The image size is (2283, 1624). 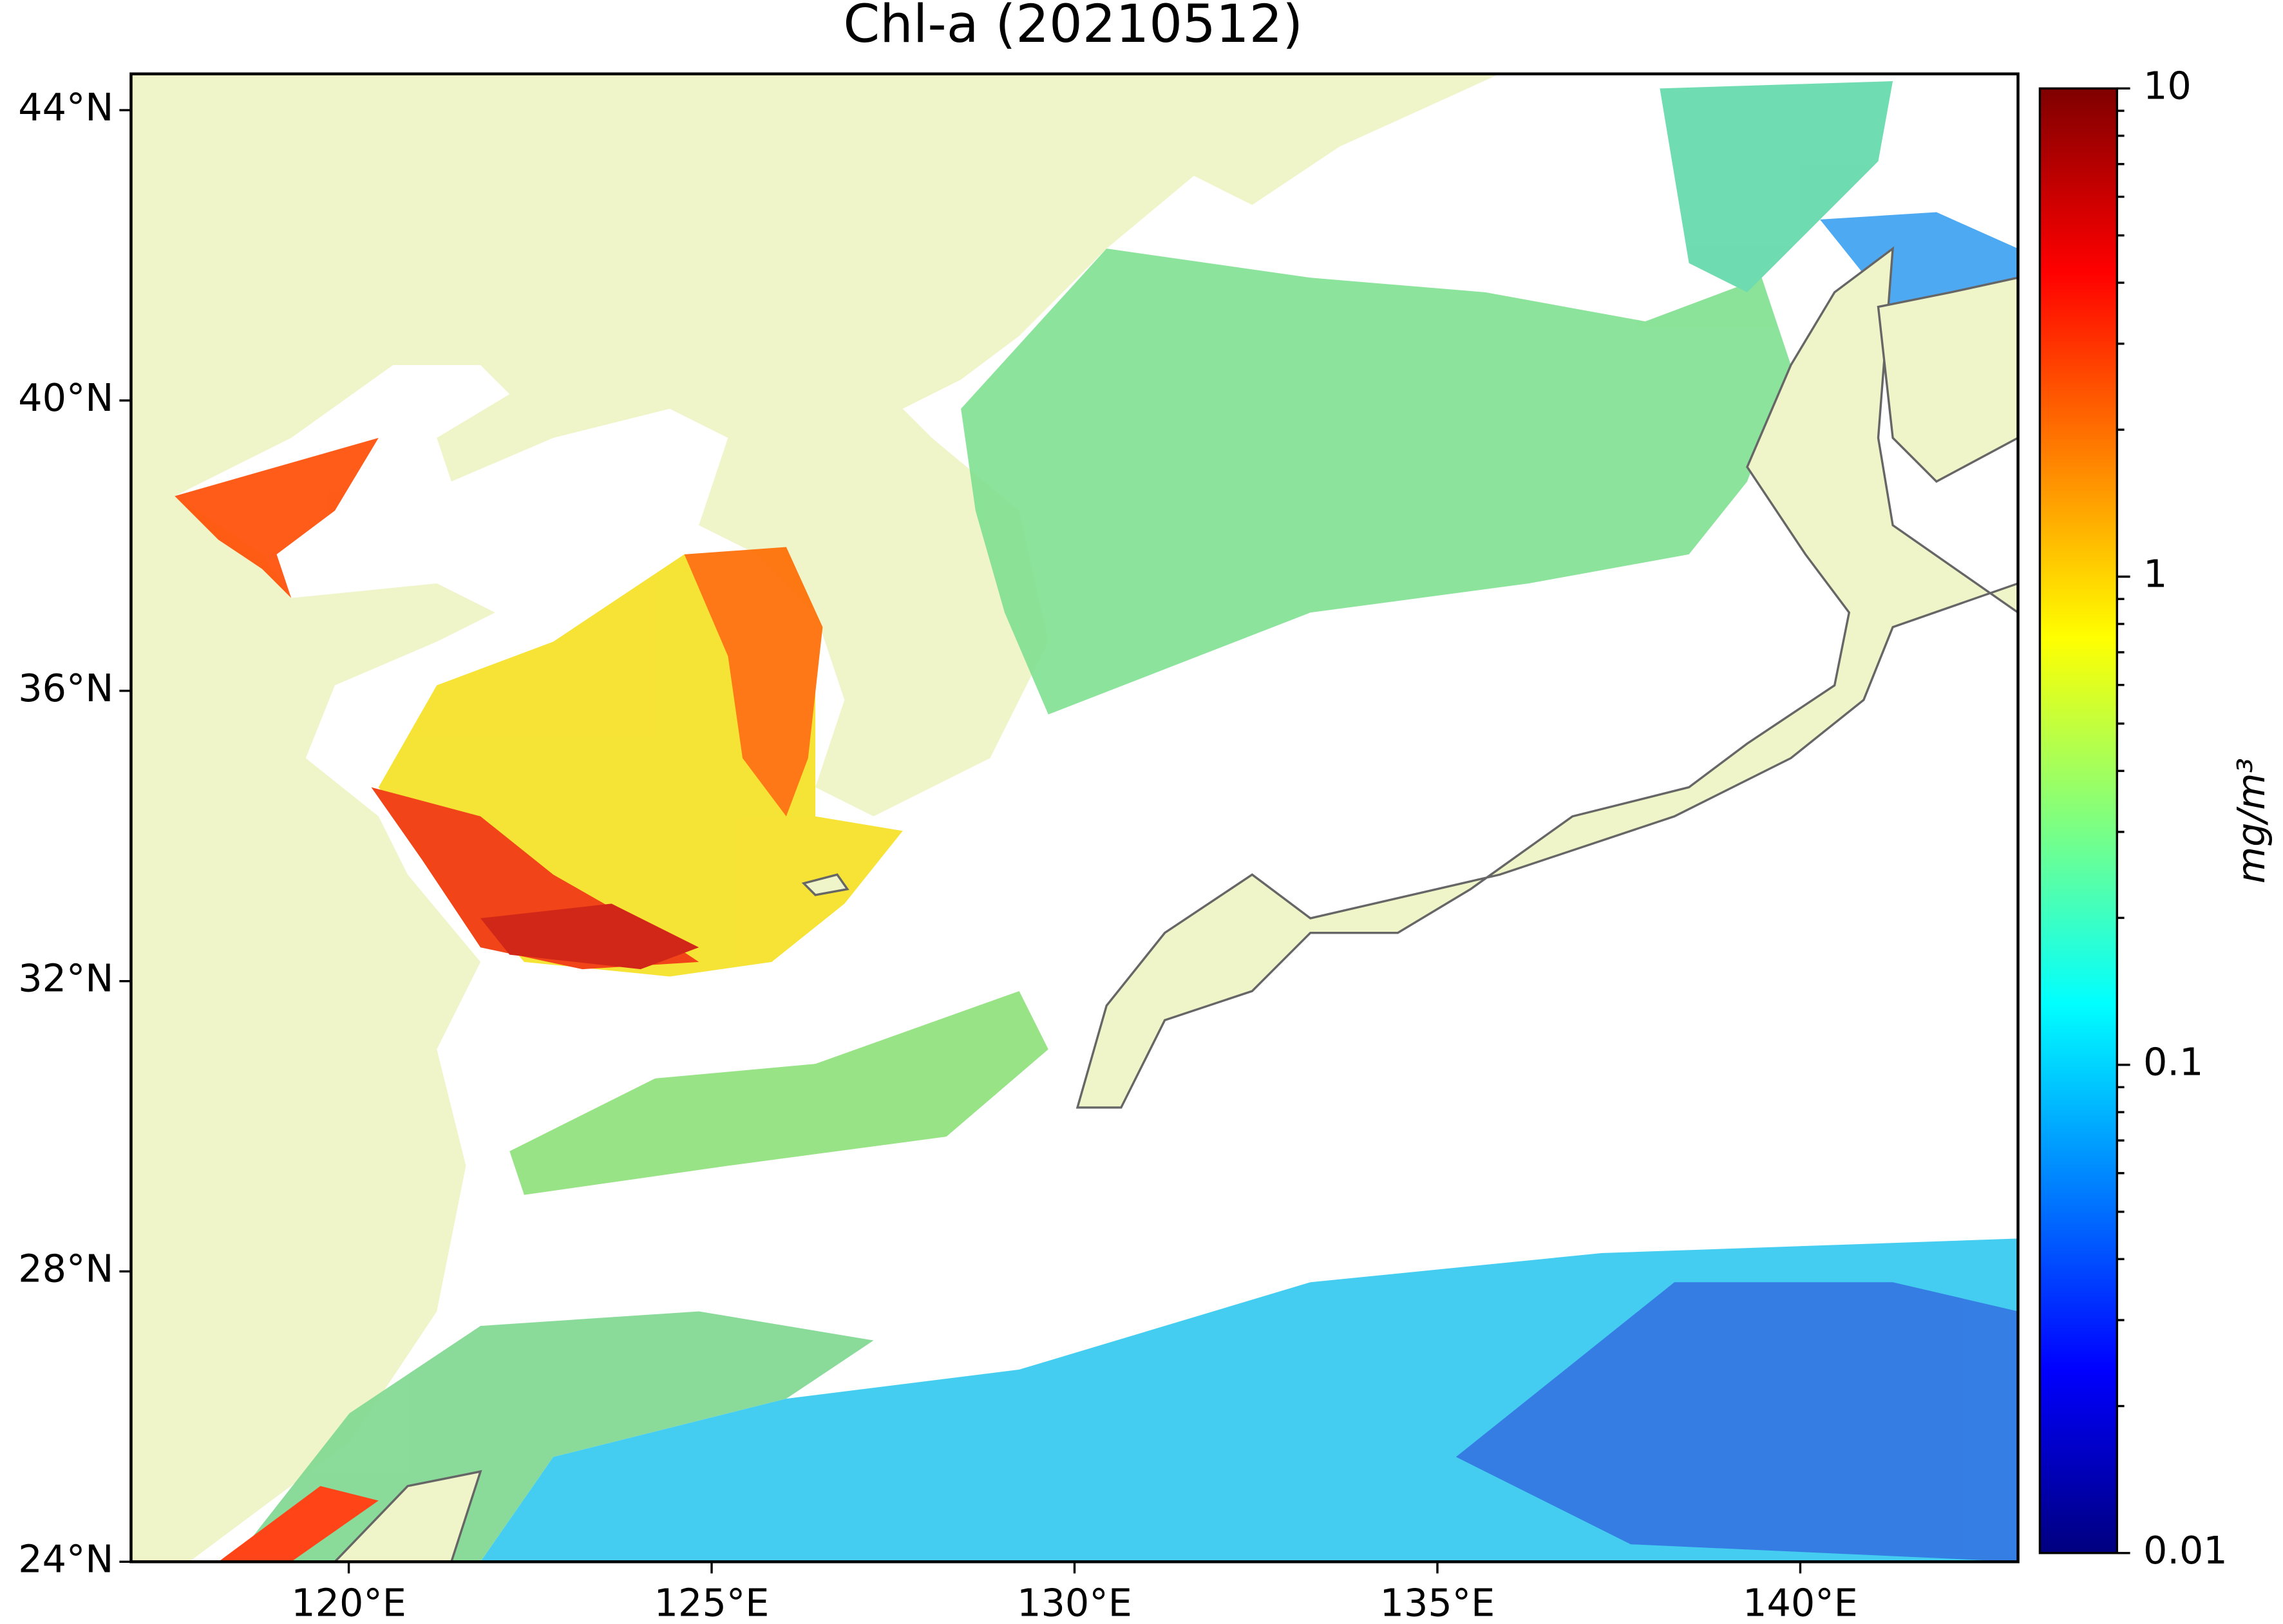 I want to click on y-tick-label: 32°N, so click(x=65, y=979).